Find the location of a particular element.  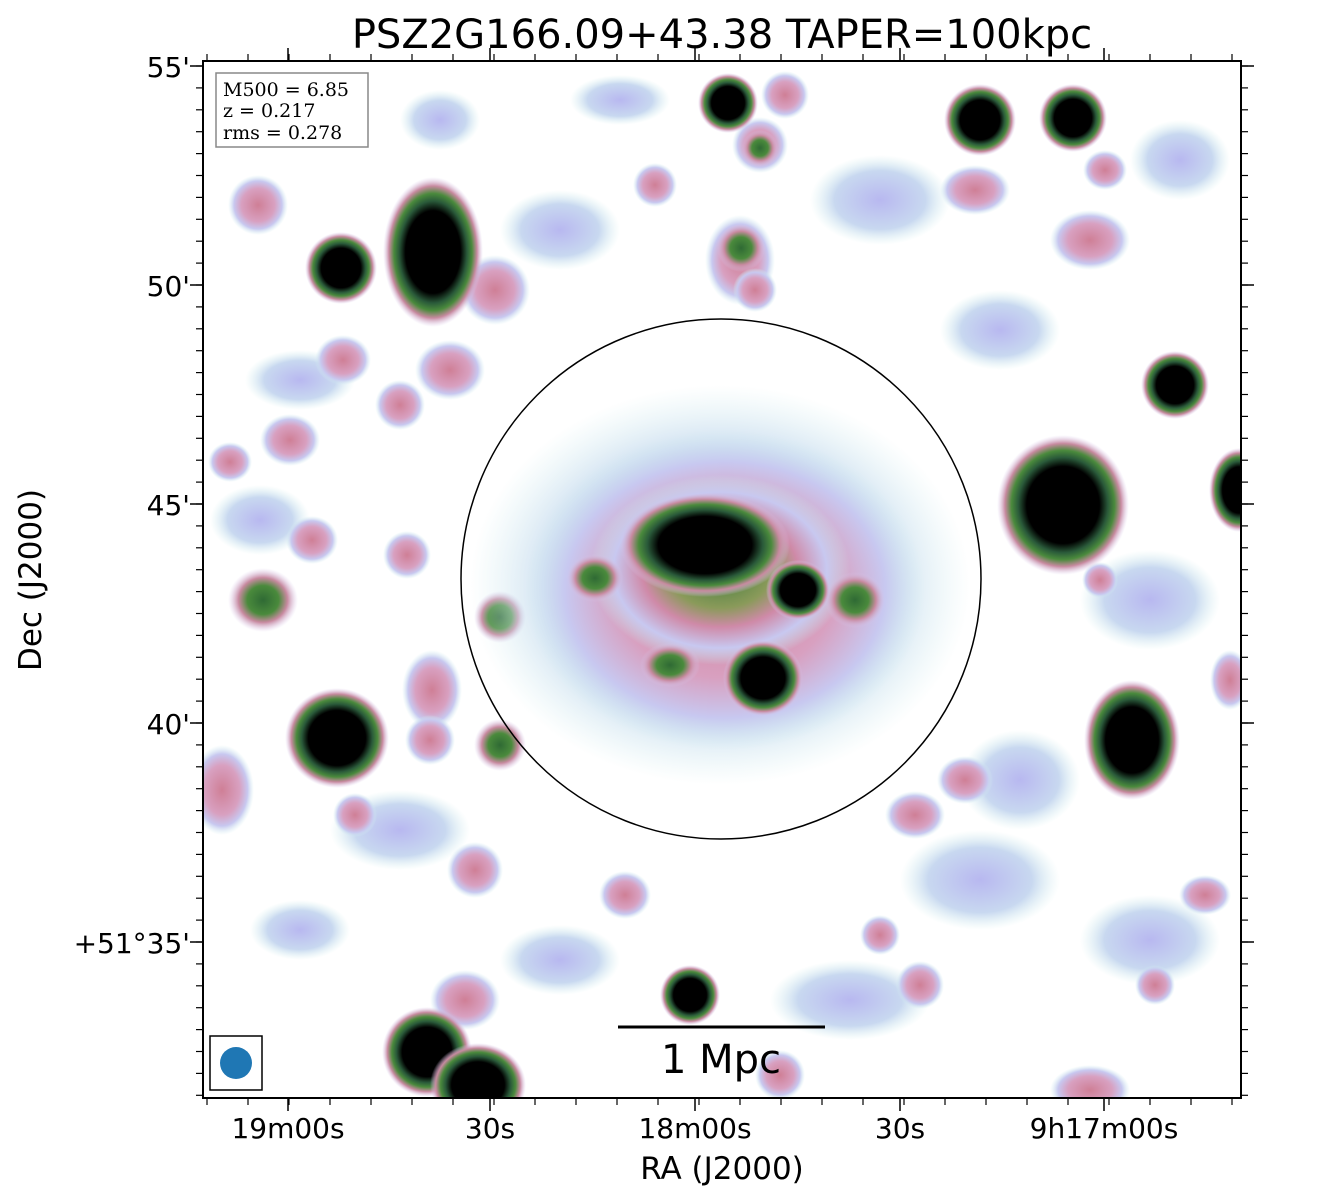

y-tick-label: 40' is located at coordinates (168, 724).